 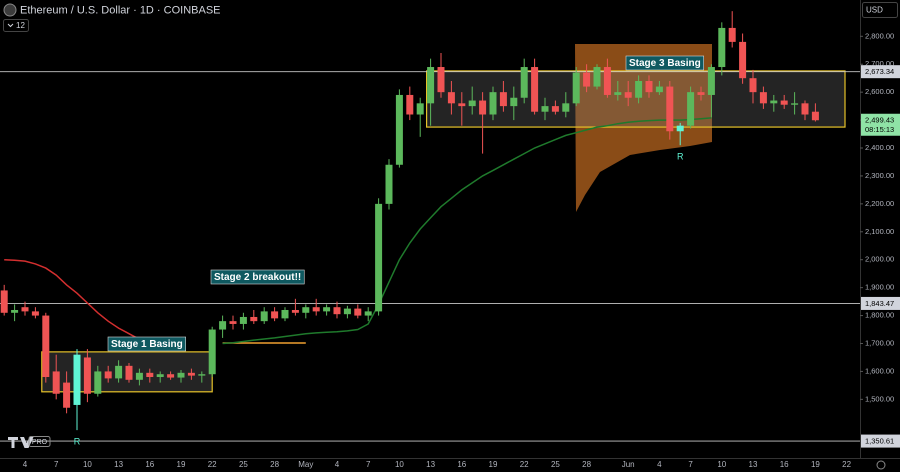 I want to click on y-tick-label: 2,800.00, so click(x=879, y=35).